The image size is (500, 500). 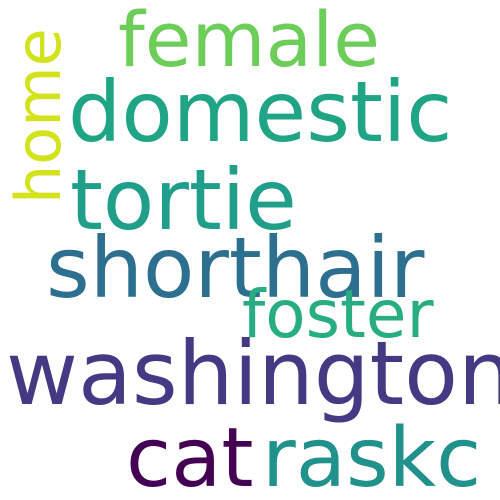 I want to click on word-female: female, so click(x=249, y=42).